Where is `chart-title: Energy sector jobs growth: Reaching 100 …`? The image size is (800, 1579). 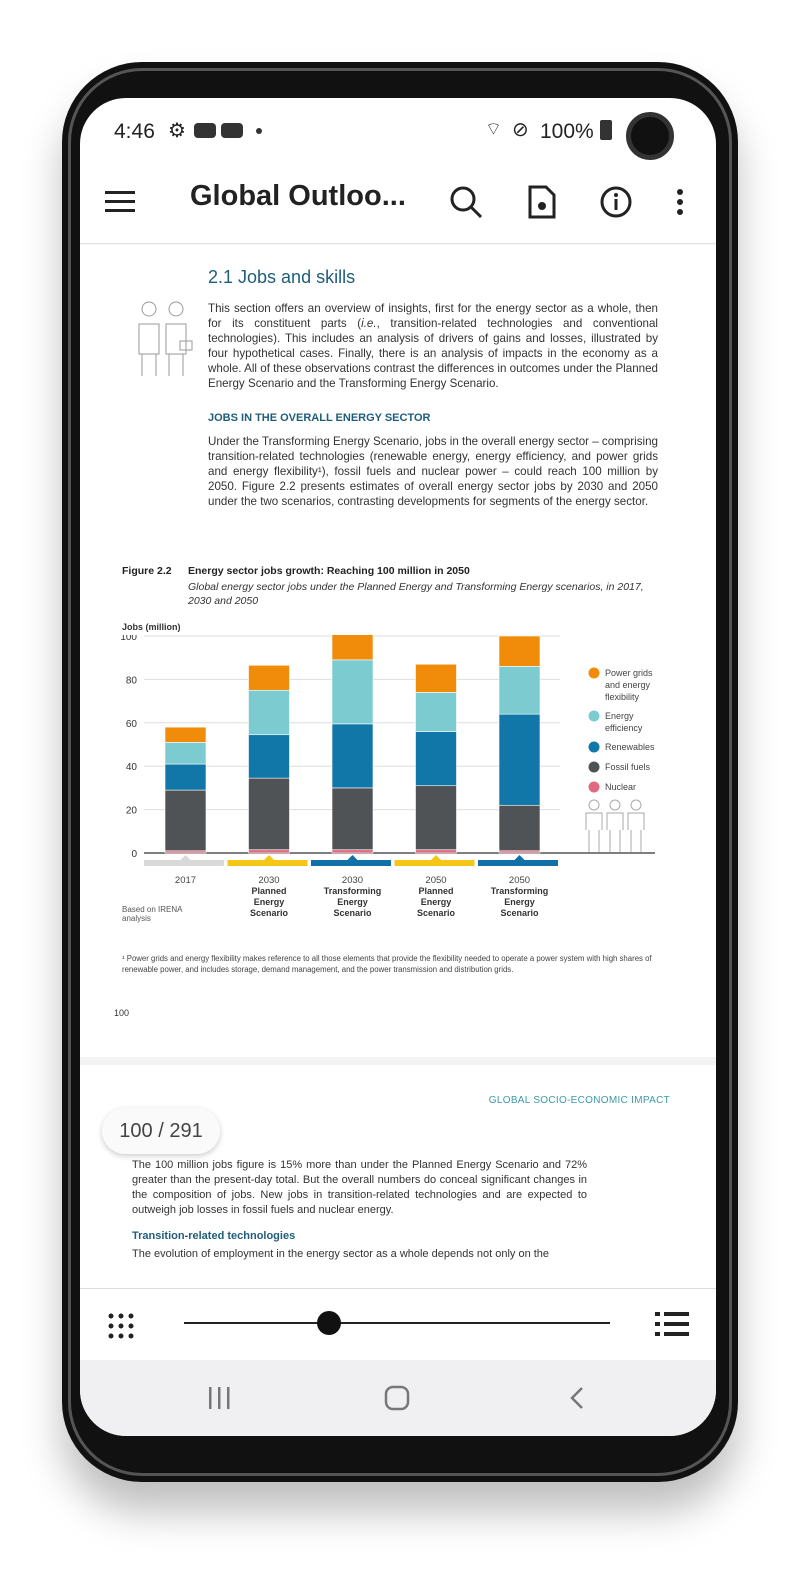 chart-title: Energy sector jobs growth: Reaching 100 … is located at coordinates (329, 571).